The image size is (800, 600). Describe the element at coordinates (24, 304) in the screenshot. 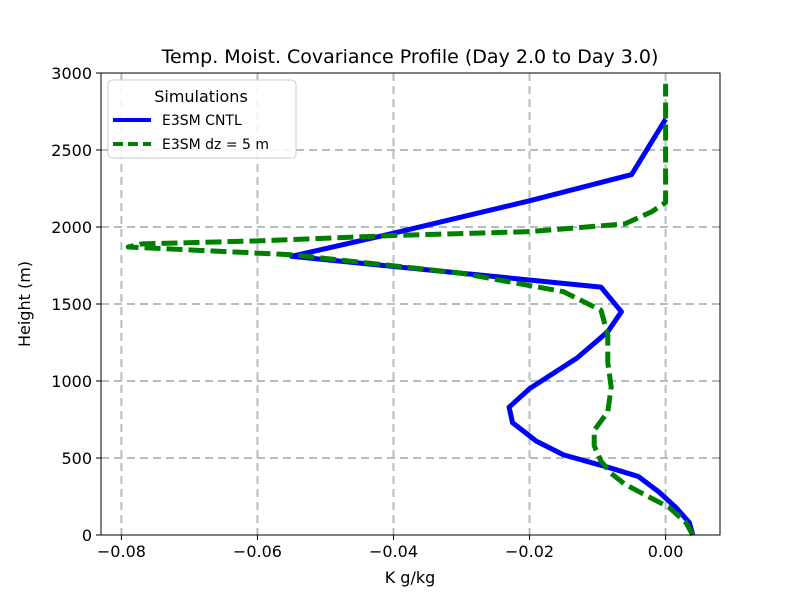

I see `y-axis-title: Height (m)` at that location.